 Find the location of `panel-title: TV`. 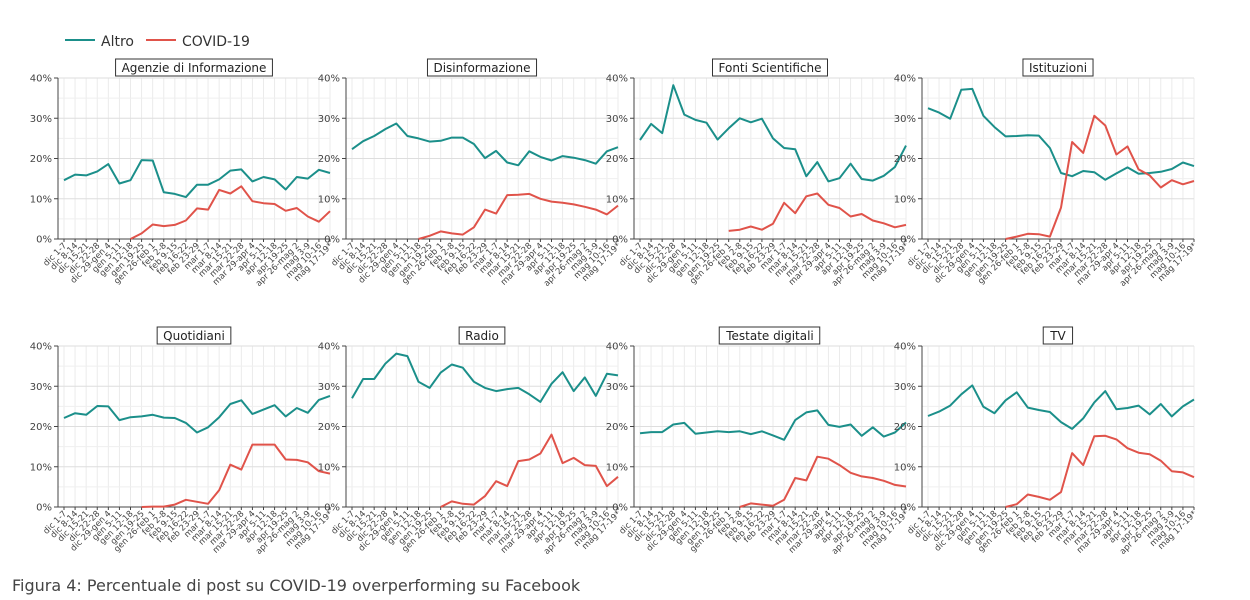

panel-title: TV is located at coordinates (1057, 336).